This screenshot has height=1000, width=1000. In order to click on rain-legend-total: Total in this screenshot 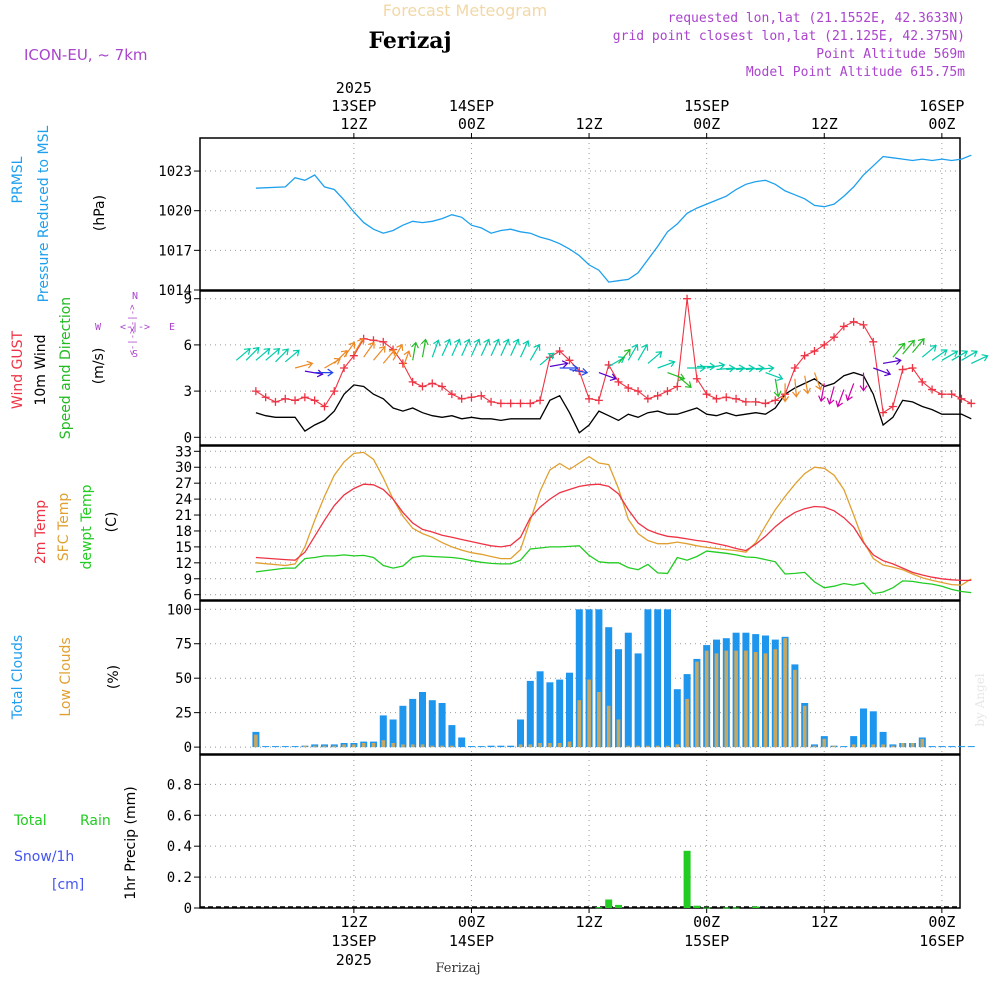, I will do `click(30, 821)`.